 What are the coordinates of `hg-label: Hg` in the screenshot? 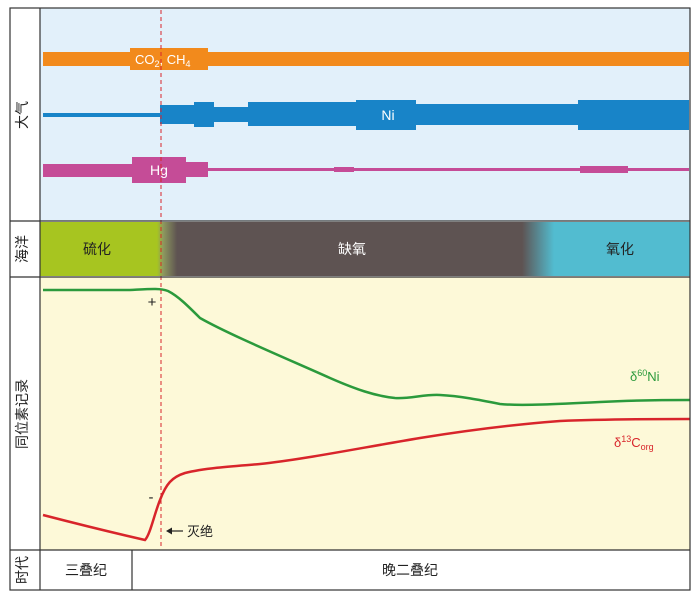 It's located at (159, 170).